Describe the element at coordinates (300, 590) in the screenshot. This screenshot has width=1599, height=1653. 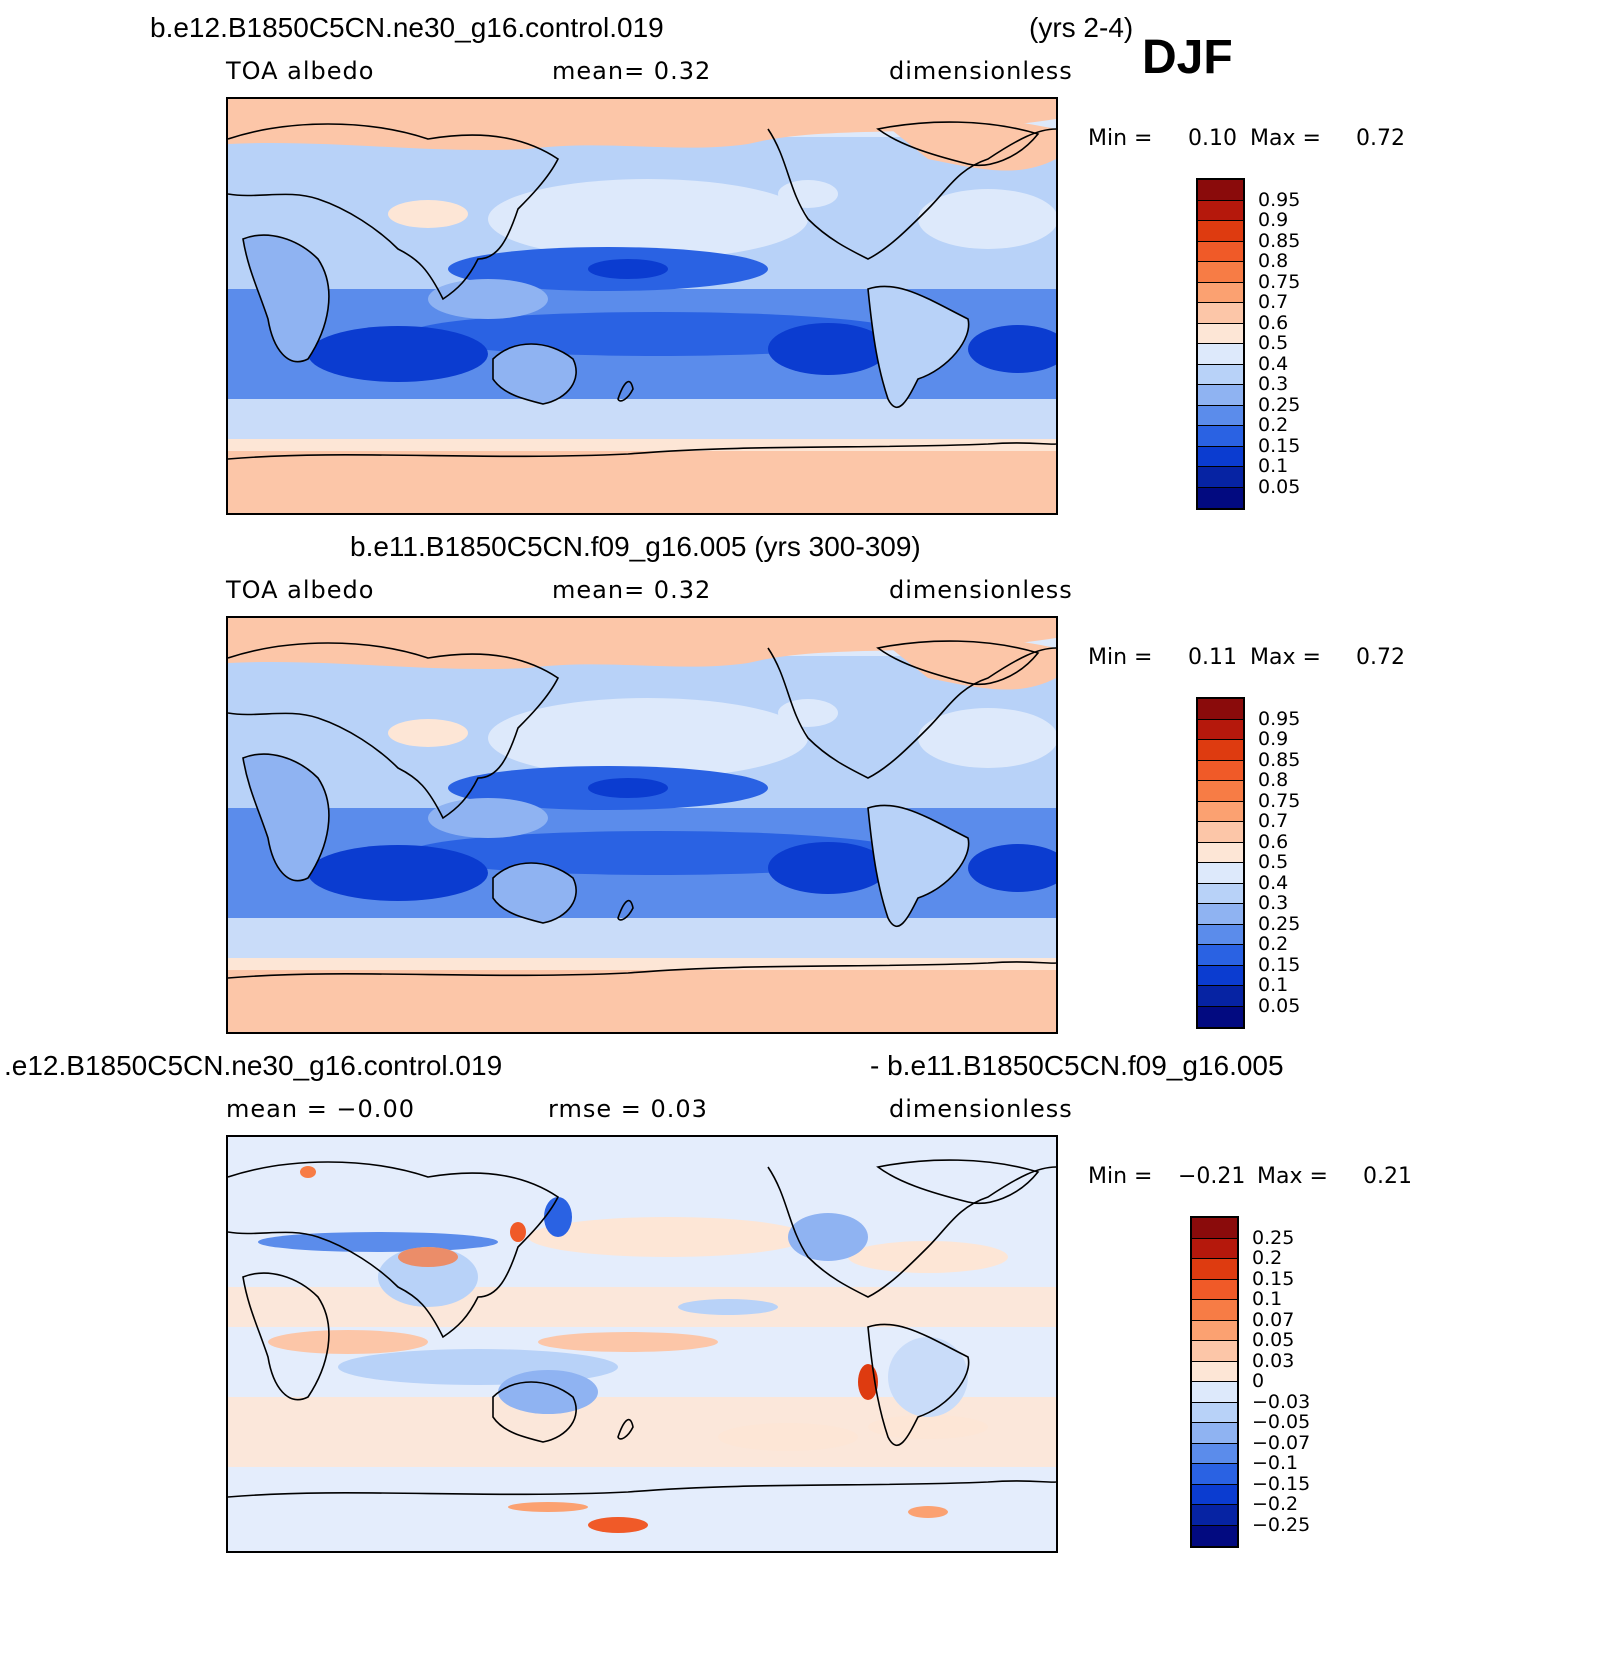
I see `panel2-variable: TOA albedo` at that location.